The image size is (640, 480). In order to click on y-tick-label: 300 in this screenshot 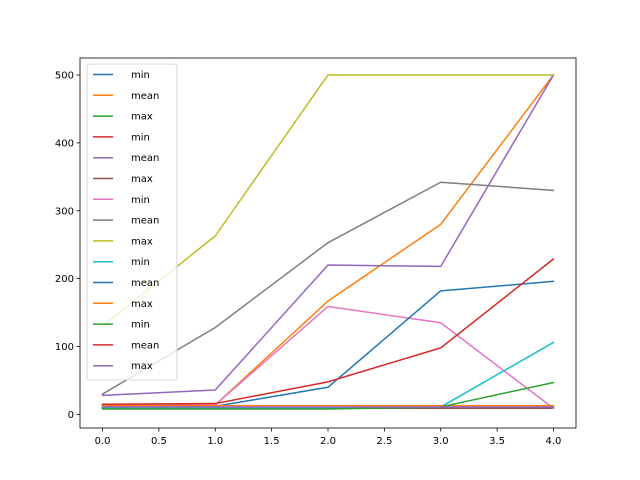, I will do `click(64, 211)`.